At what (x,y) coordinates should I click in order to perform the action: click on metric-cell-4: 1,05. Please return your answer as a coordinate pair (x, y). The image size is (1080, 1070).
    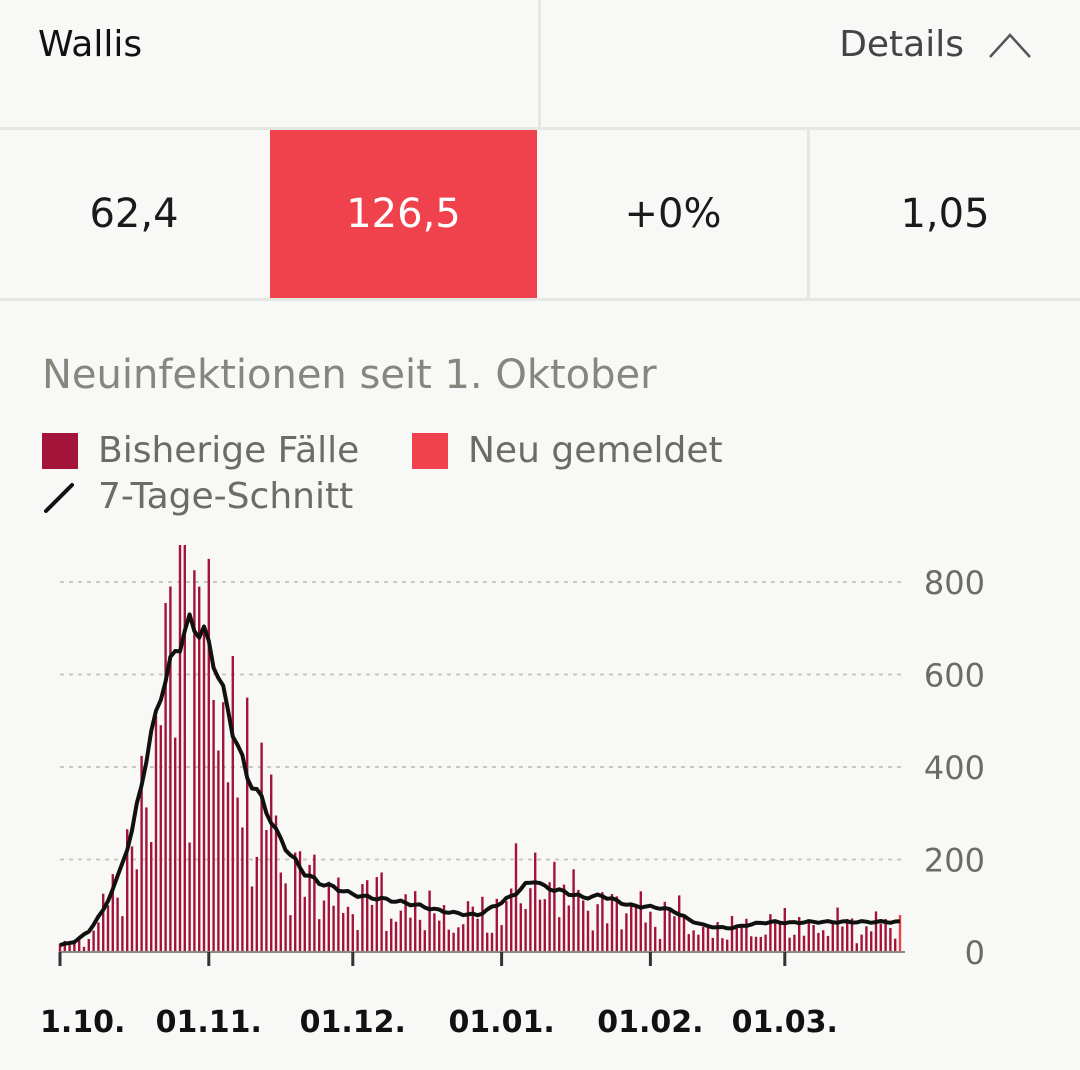
    Looking at the image, I should click on (945, 214).